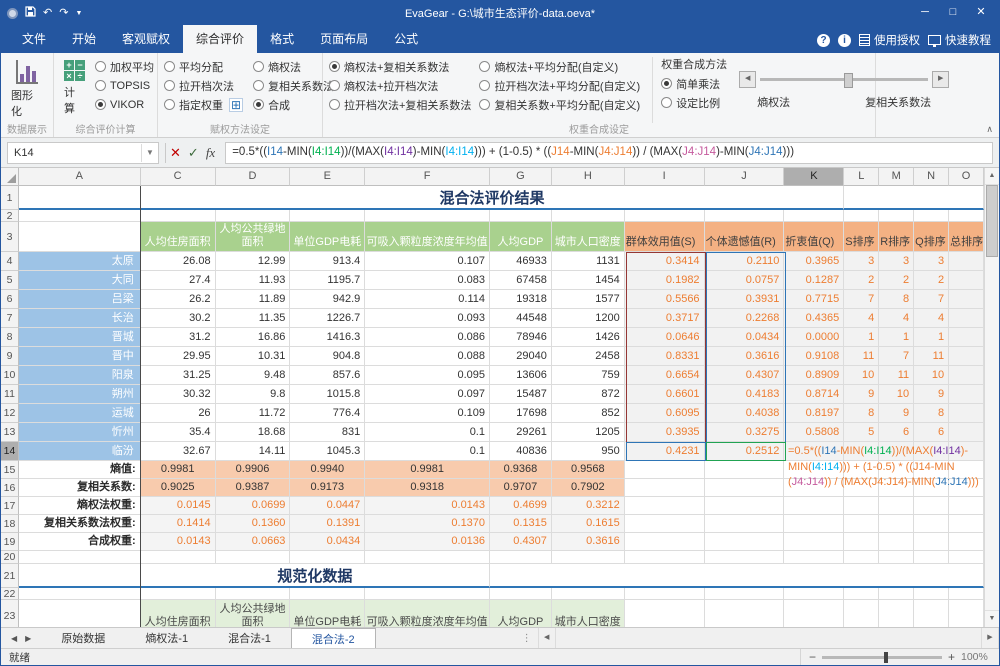 This screenshot has width=1000, height=666. I want to click on row-header-3: 3, so click(10, 237).